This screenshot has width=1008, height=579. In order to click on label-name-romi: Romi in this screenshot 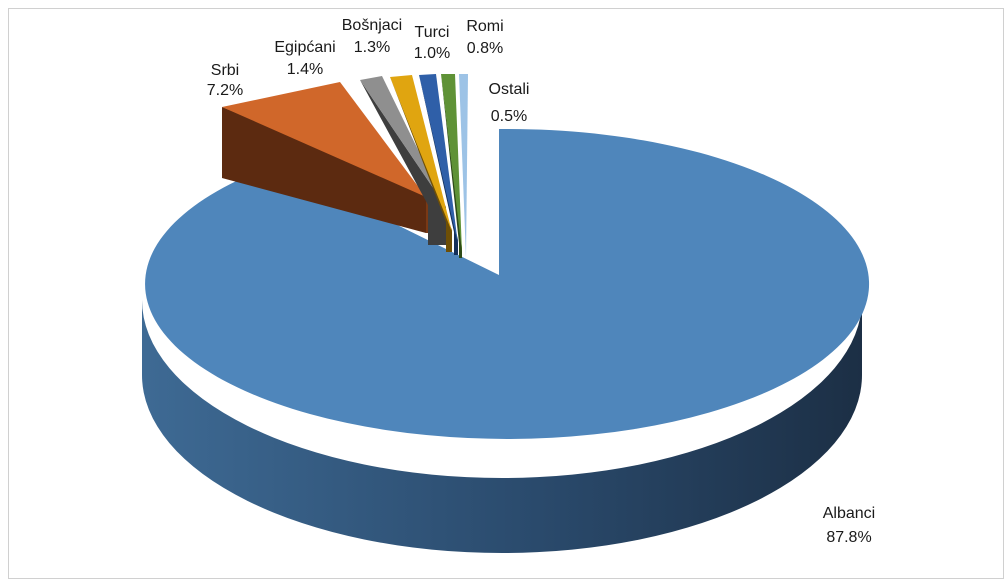, I will do `click(484, 26)`.